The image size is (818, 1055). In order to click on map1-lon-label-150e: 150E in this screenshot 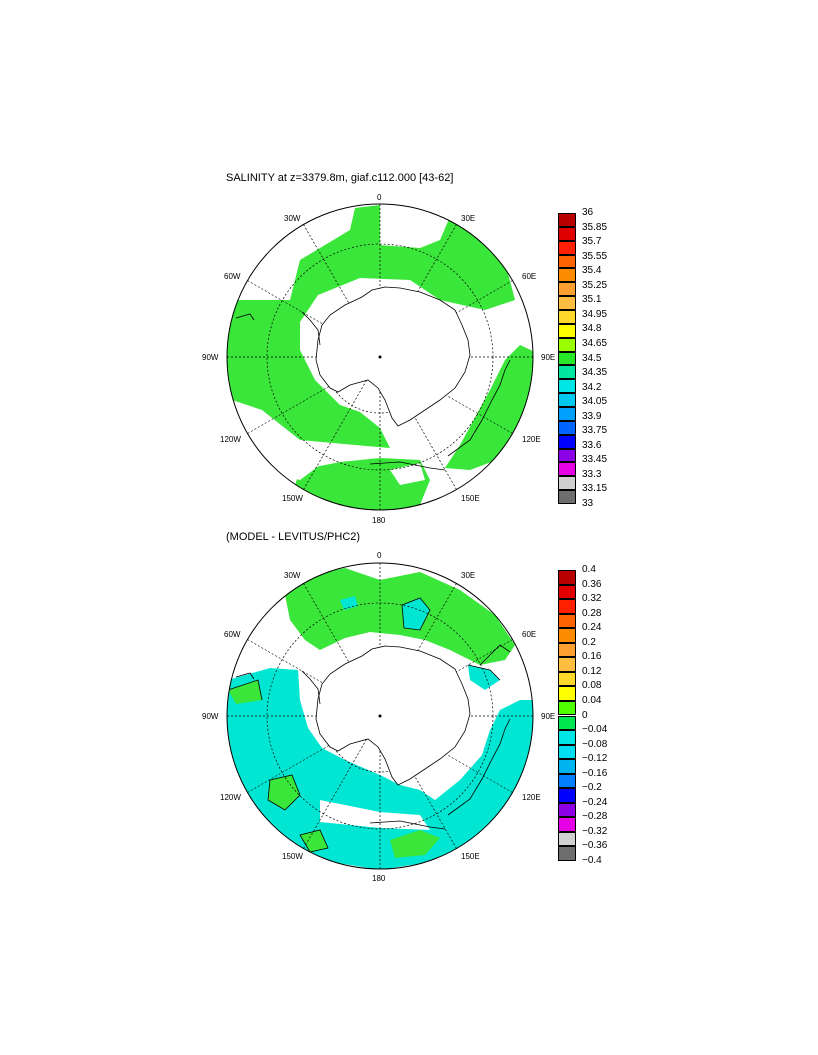, I will do `click(470, 498)`.